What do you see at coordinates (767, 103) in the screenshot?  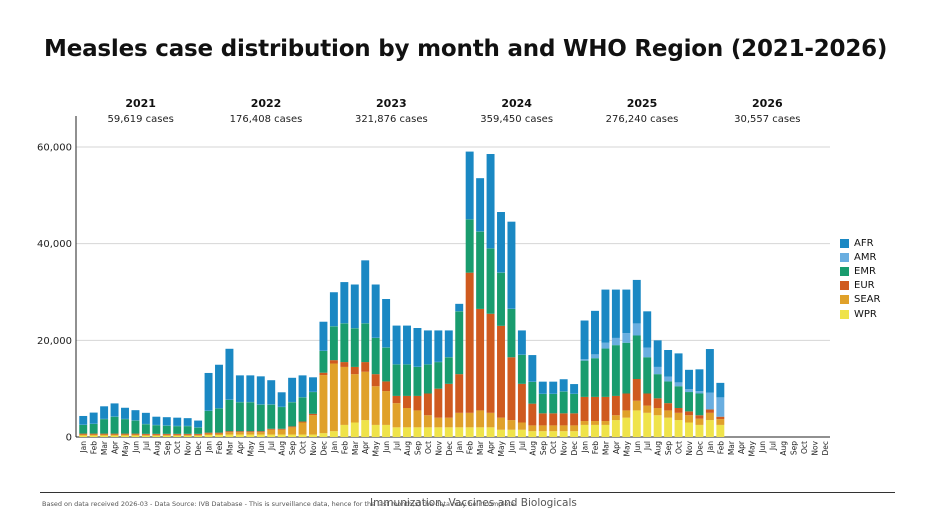 I see `year-label: 2026` at bounding box center [767, 103].